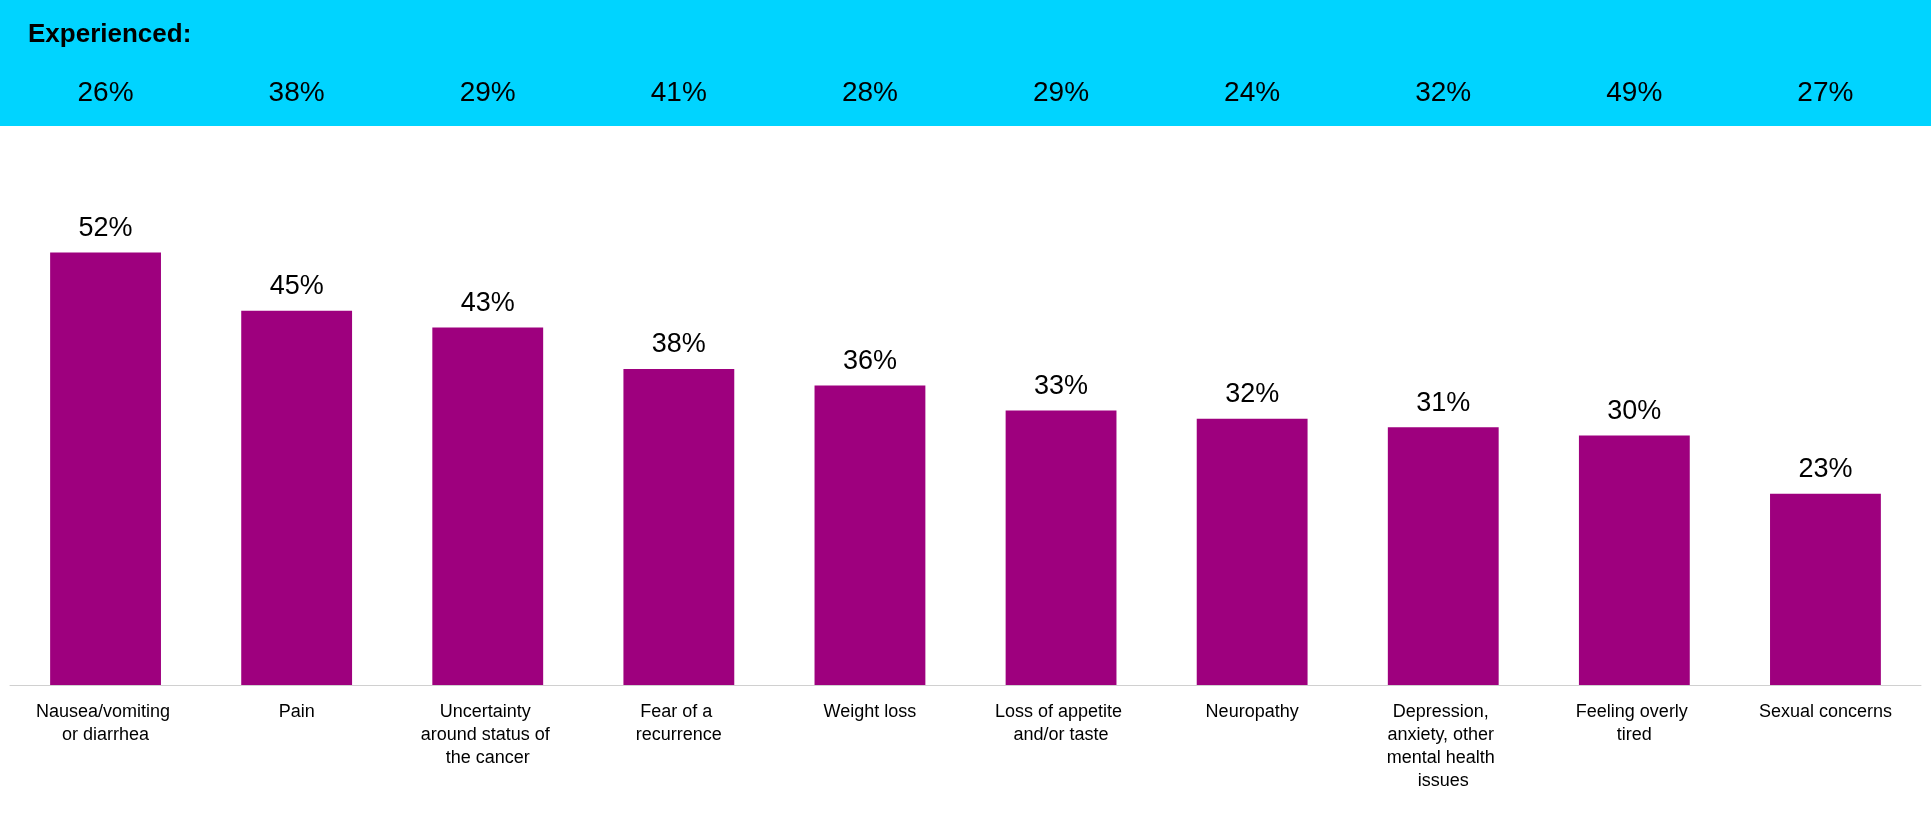 This screenshot has height=825, width=1931. What do you see at coordinates (1634, 722) in the screenshot?
I see `x-tick-label: Feeling overly tired` at bounding box center [1634, 722].